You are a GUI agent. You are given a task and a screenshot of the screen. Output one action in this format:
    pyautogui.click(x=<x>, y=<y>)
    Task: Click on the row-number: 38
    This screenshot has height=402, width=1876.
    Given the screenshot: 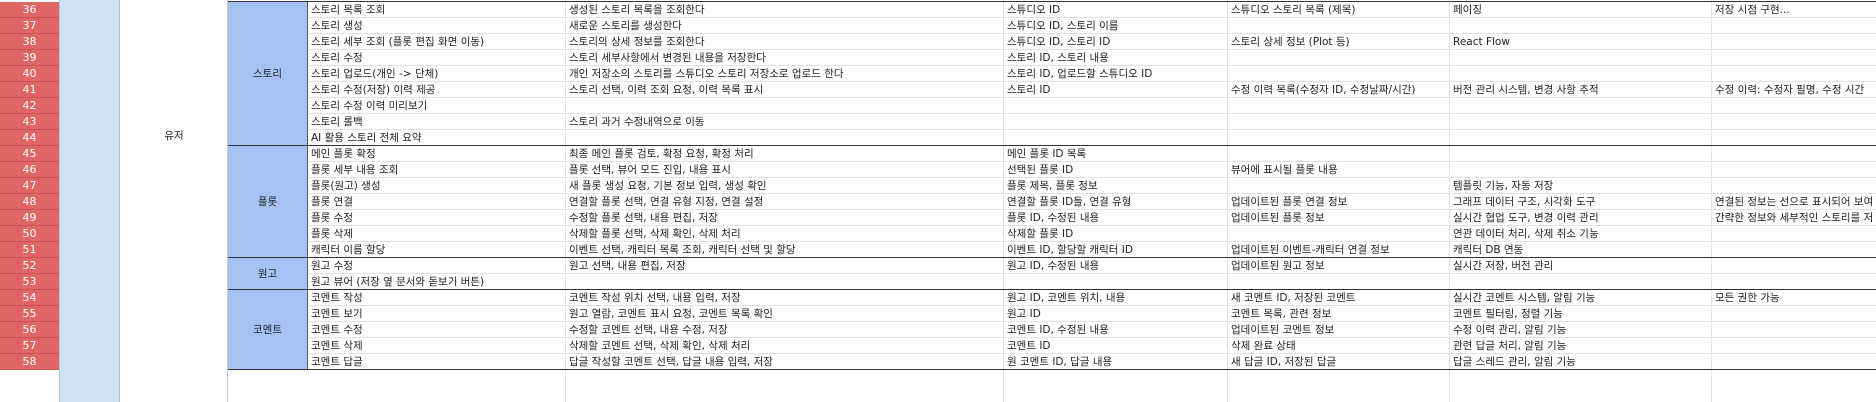 What is the action you would take?
    pyautogui.click(x=29, y=42)
    